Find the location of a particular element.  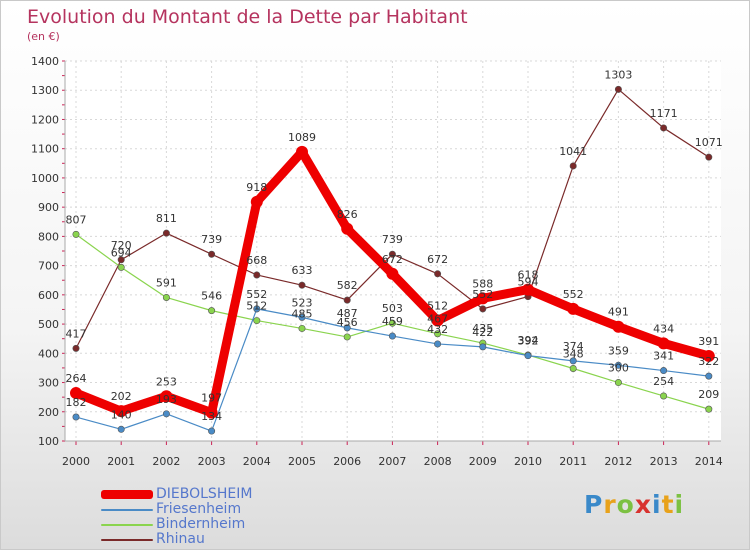

data-label: 254 is located at coordinates (663, 381).